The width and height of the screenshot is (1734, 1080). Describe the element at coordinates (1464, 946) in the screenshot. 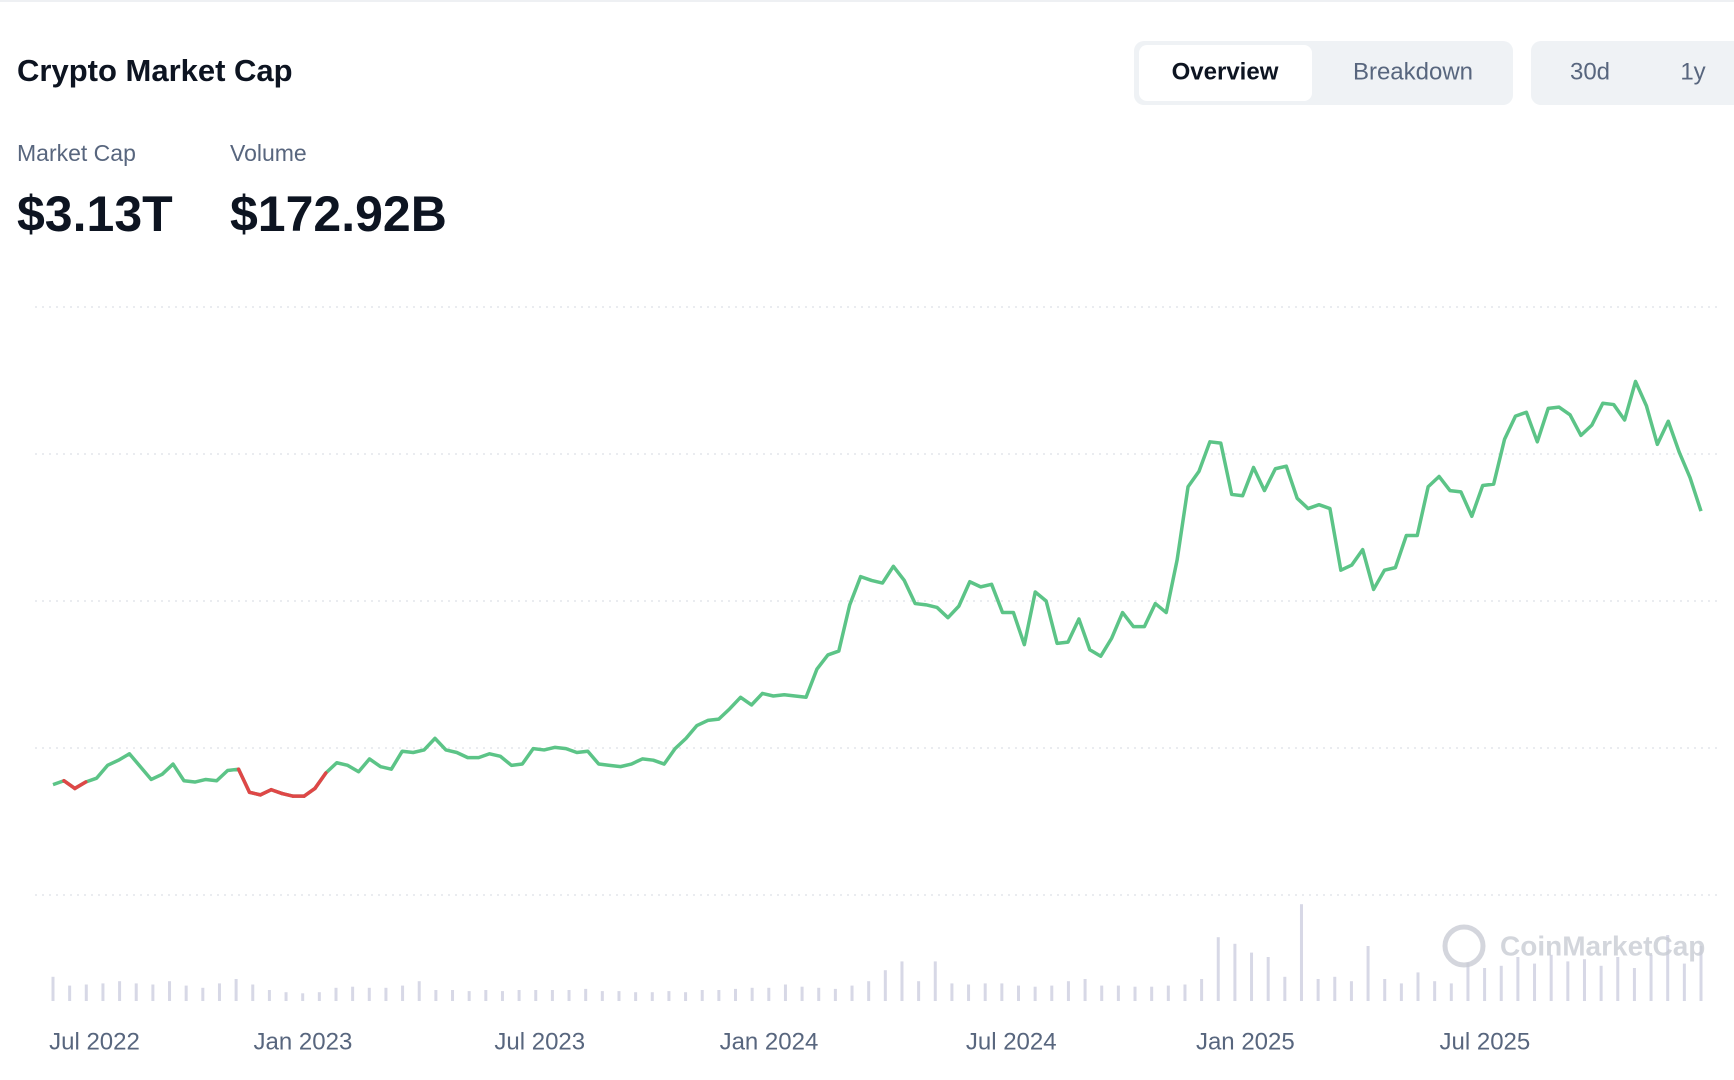

I see `watermark-logo` at that location.